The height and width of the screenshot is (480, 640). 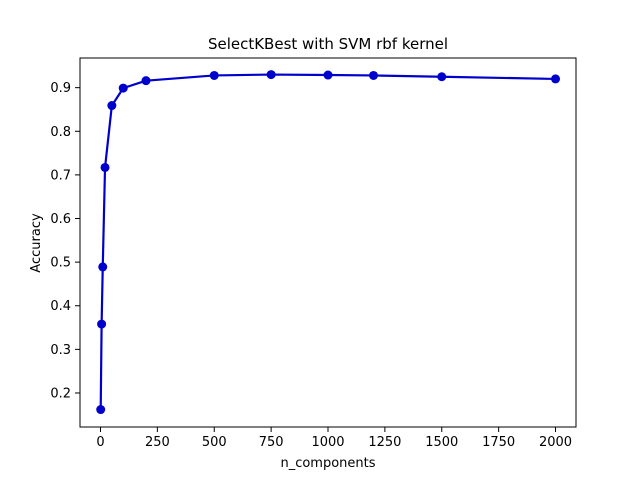 What do you see at coordinates (60, 132) in the screenshot?
I see `y-tick-label: 0.8` at bounding box center [60, 132].